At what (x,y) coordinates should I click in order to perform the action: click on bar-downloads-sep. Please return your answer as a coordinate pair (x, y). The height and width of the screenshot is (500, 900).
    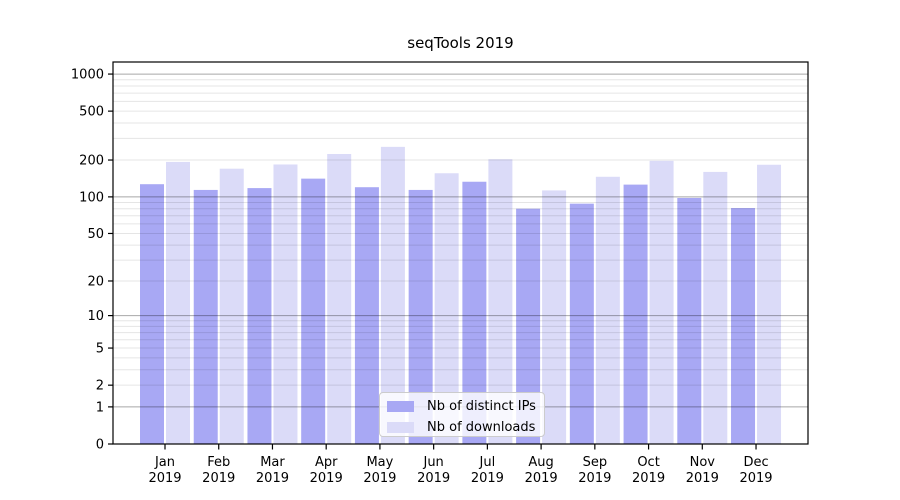
    Looking at the image, I should click on (607, 310).